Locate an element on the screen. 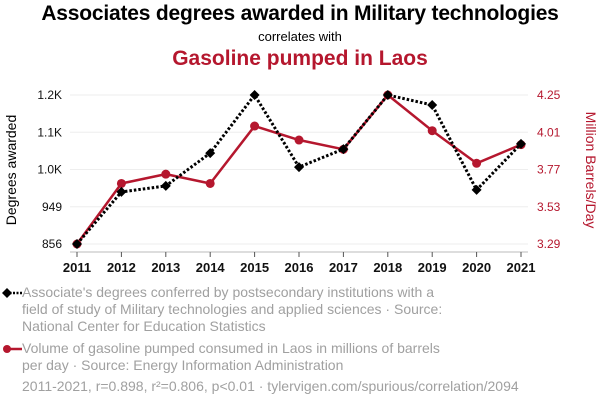 This screenshot has width=600, height=408. x-tick-label: 2014 is located at coordinates (211, 267).